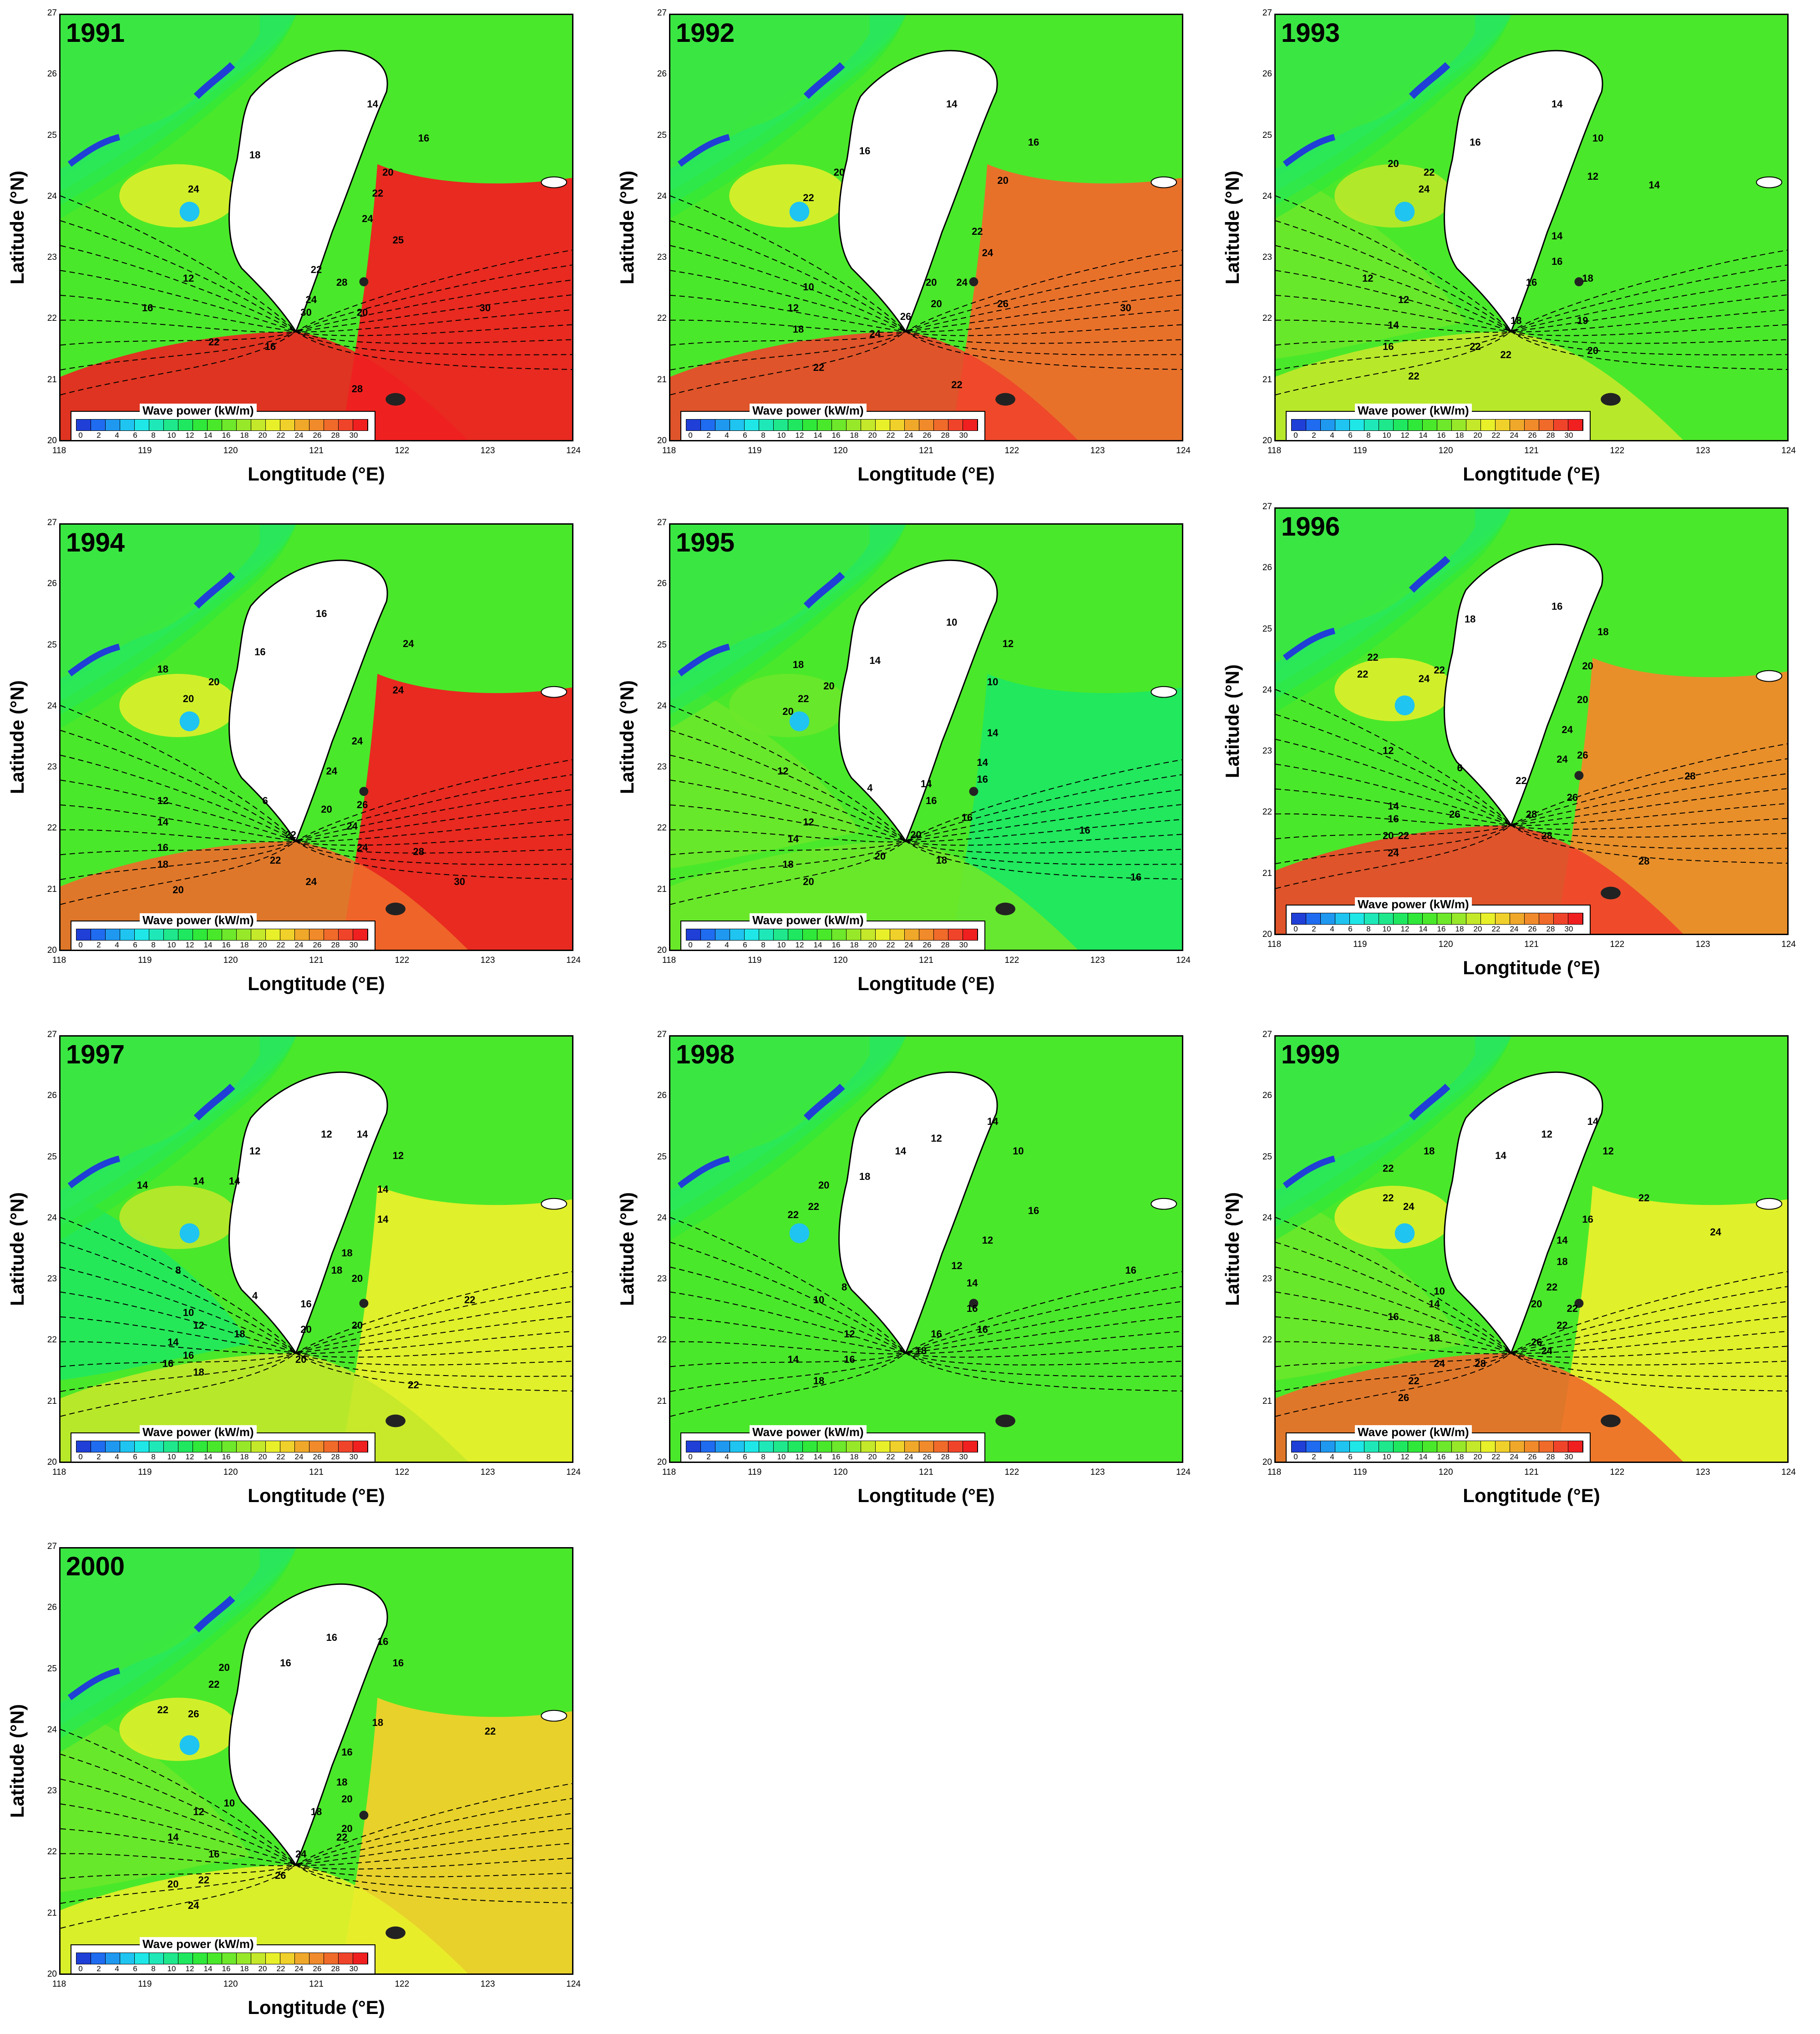 The image size is (1820, 2034). Describe the element at coordinates (1533, 929) in the screenshot. I see `colorbar-tick: 26` at that location.